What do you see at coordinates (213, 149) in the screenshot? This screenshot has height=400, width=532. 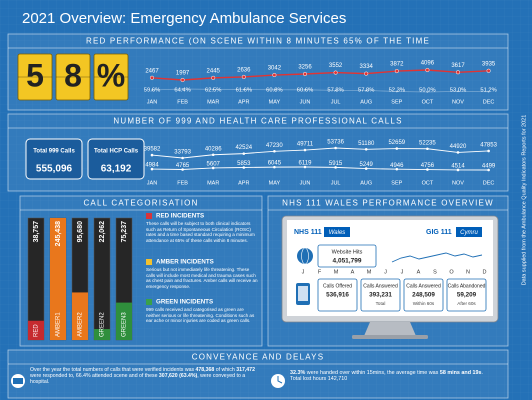 I see `calls-999-label: 40286` at bounding box center [213, 149].